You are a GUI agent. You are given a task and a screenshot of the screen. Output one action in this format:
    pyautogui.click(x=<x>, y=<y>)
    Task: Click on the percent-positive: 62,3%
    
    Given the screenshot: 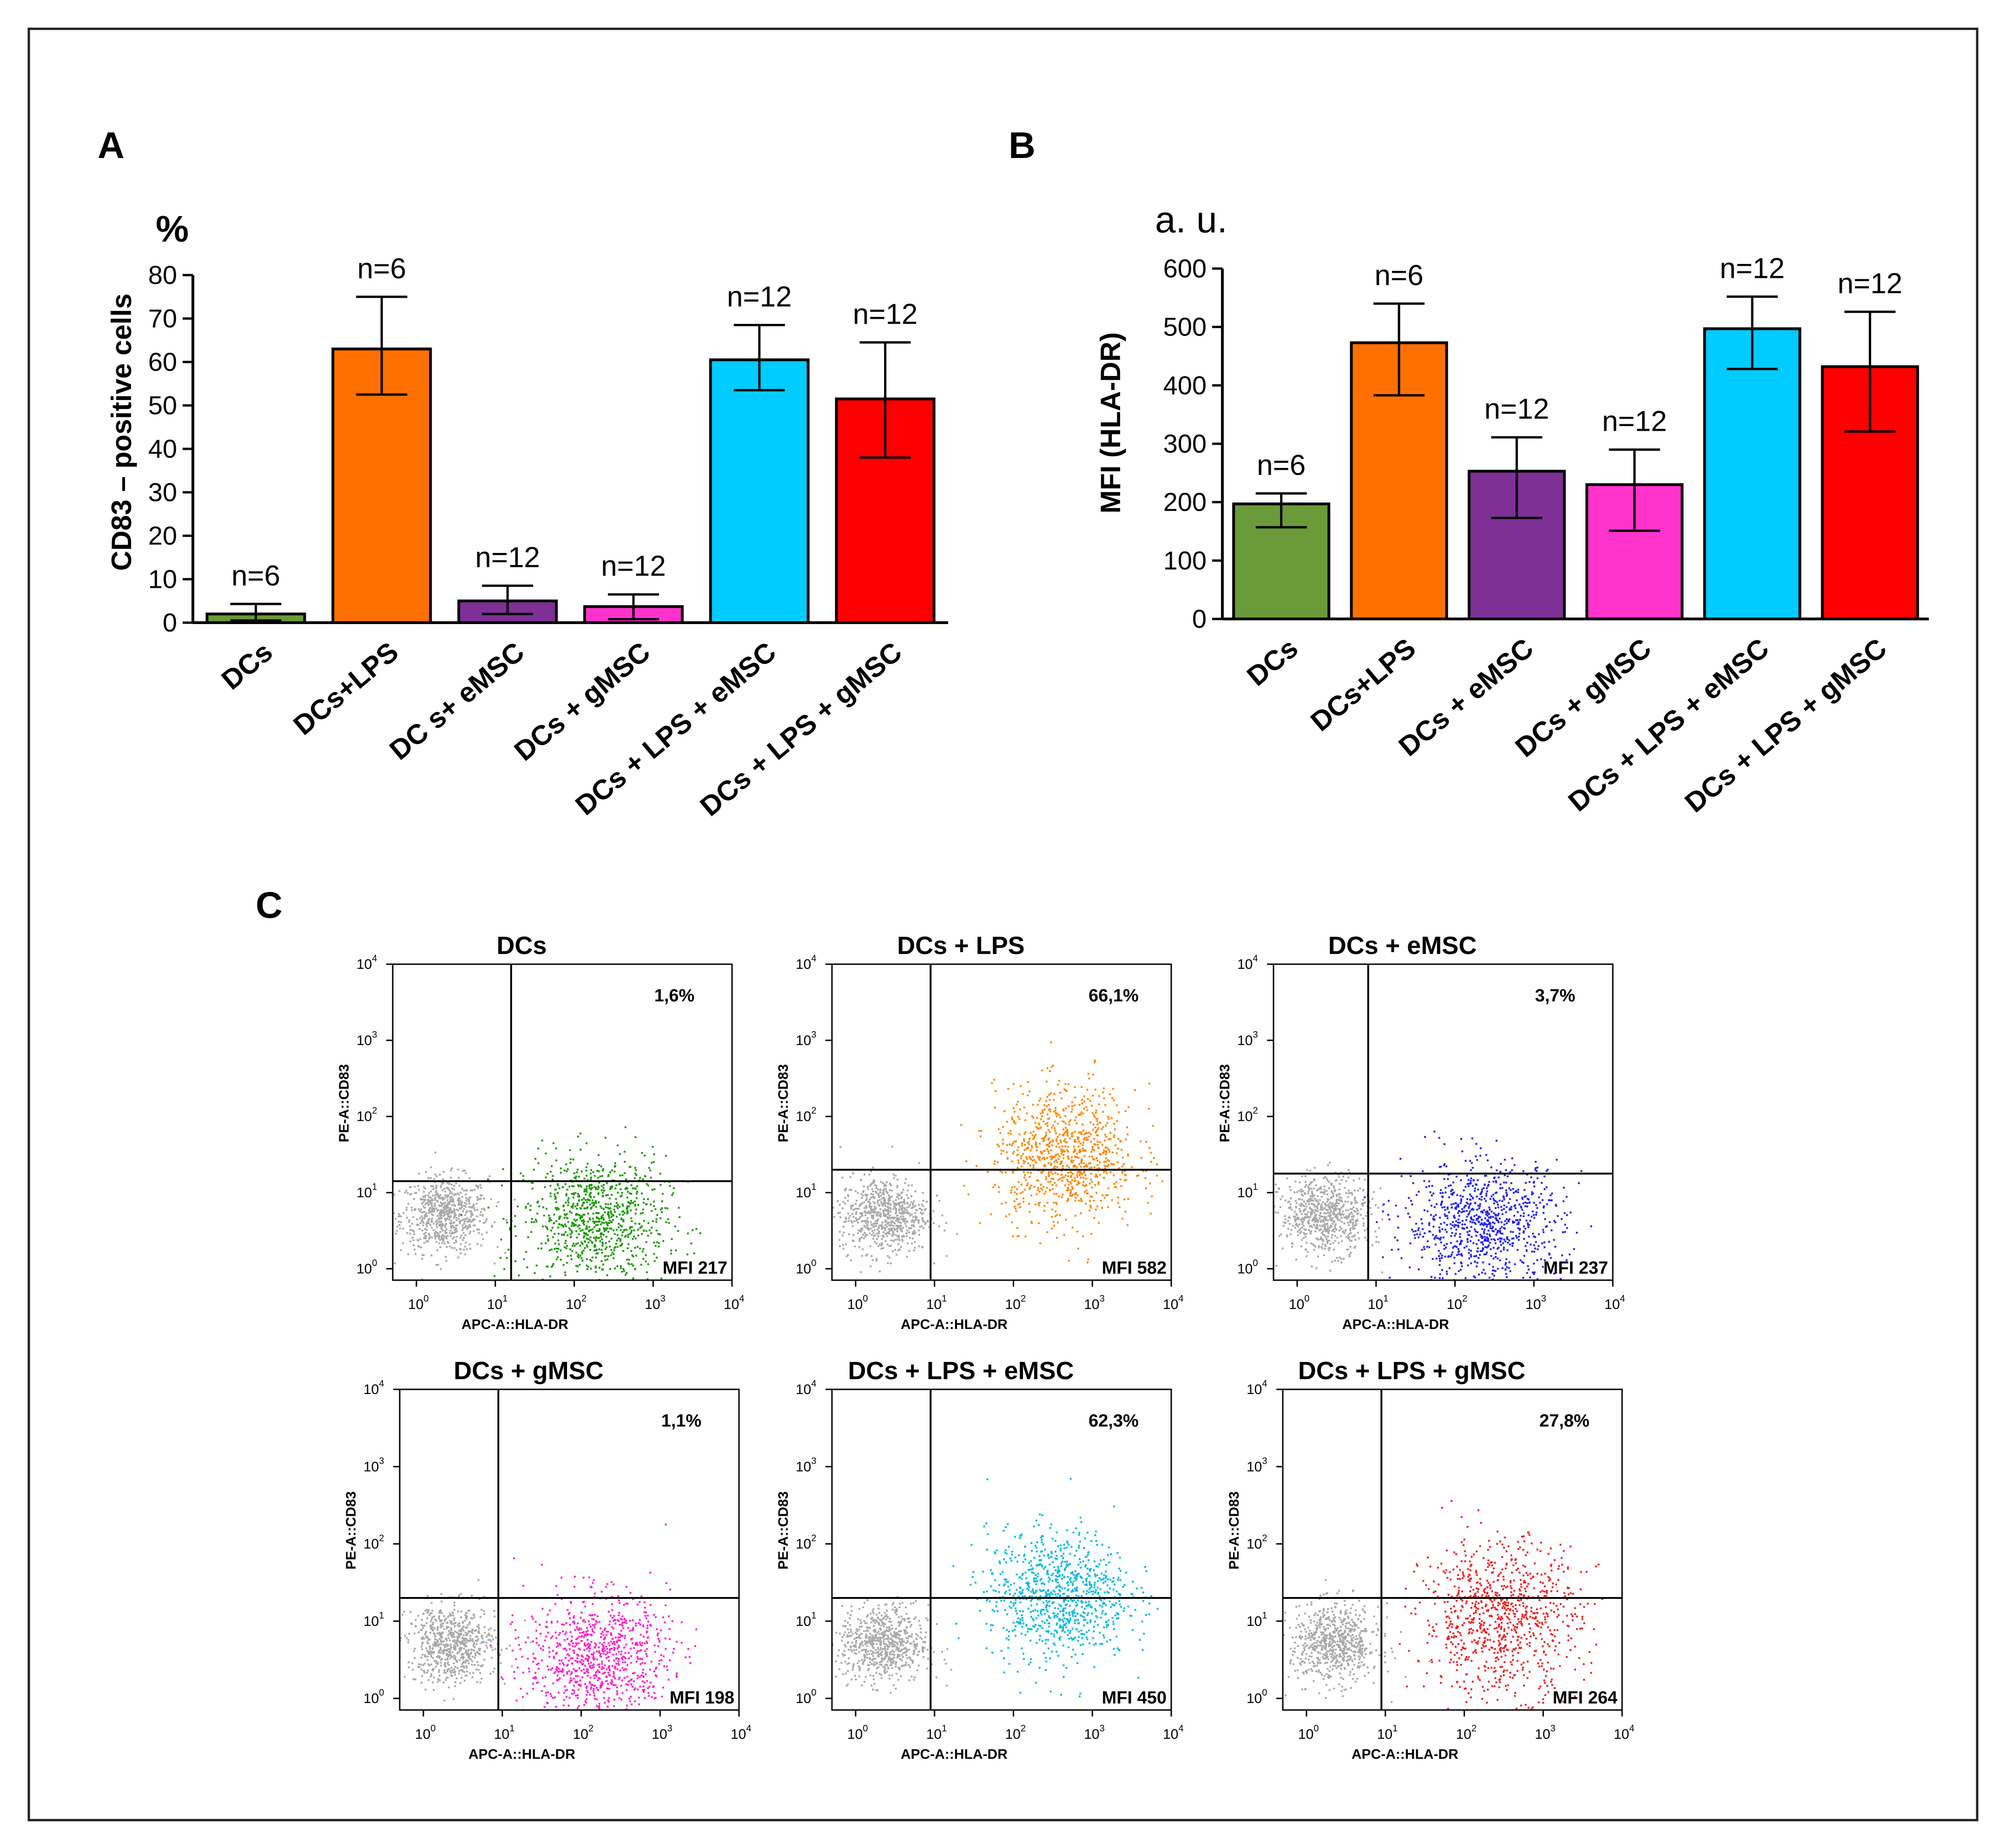 What is the action you would take?
    pyautogui.click(x=1114, y=1421)
    